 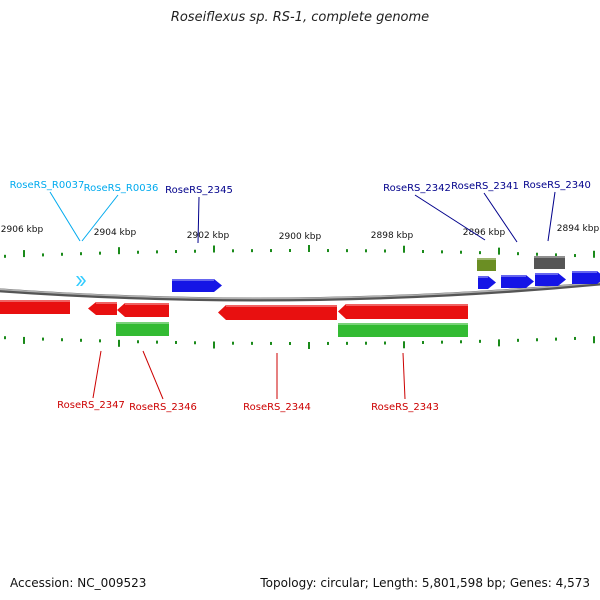 What do you see at coordinates (403, 324) in the screenshot?
I see `gene-RoseRS_2343-green-shine` at bounding box center [403, 324].